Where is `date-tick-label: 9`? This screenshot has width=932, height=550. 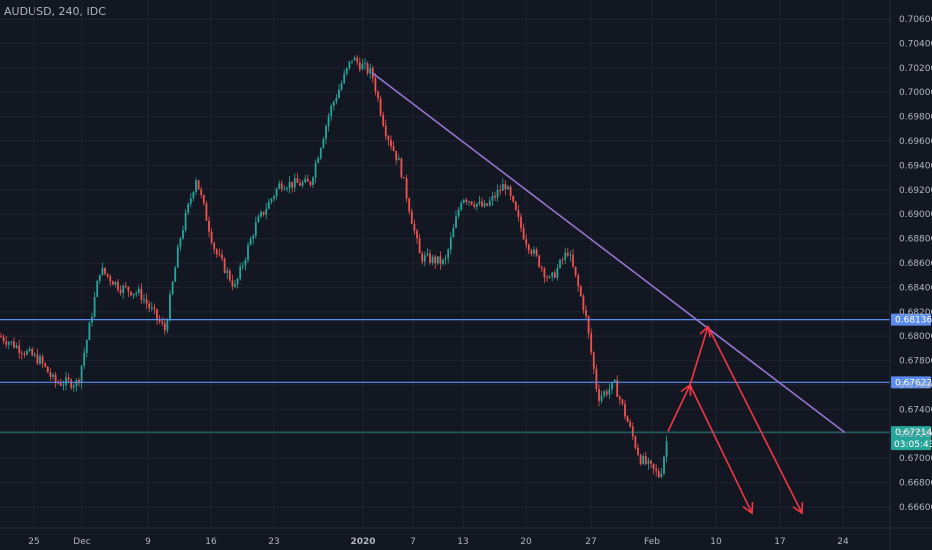
date-tick-label: 9 is located at coordinates (148, 542).